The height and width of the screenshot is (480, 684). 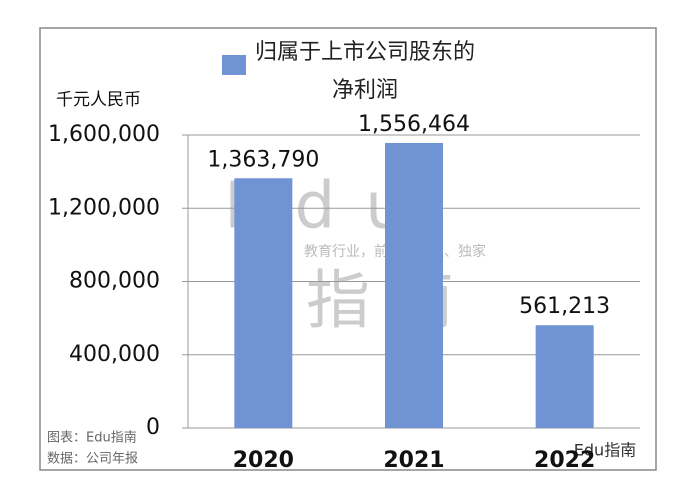 I want to click on legend-label: 归属于上市公司股东的净利润, so click(x=364, y=71).